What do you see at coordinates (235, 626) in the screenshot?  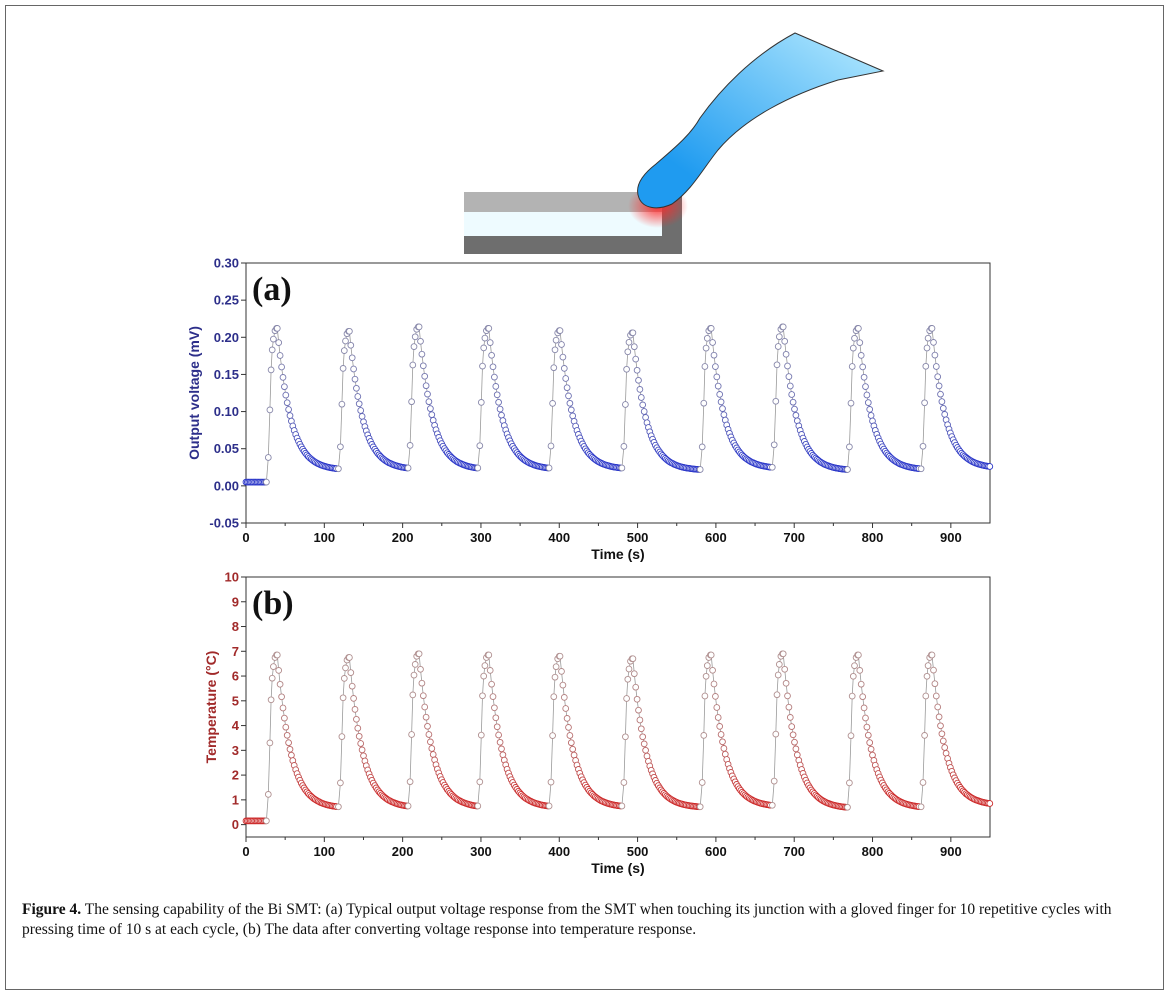 I see `panel-b-y-tick-label: 8` at bounding box center [235, 626].